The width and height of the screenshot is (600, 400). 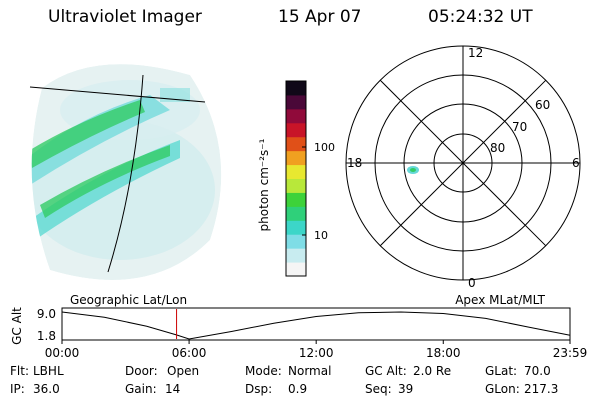 What do you see at coordinates (570, 353) in the screenshot?
I see `x-tick-label: 23:59` at bounding box center [570, 353].